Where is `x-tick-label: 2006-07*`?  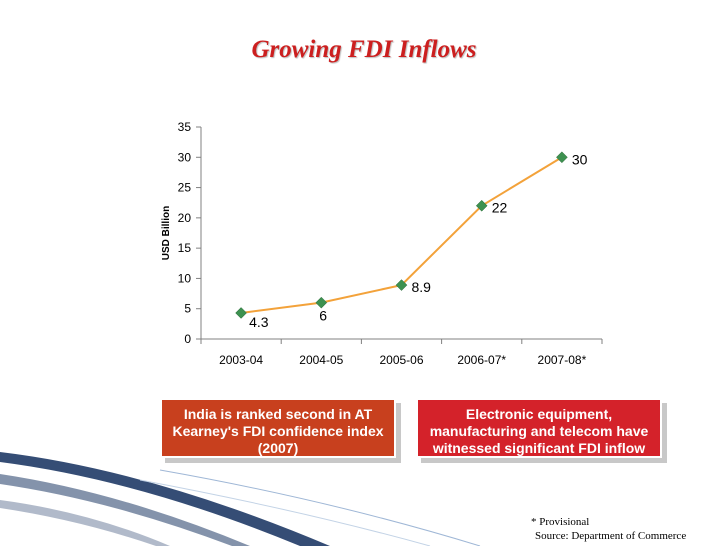
x-tick-label: 2006-07* is located at coordinates (481, 360).